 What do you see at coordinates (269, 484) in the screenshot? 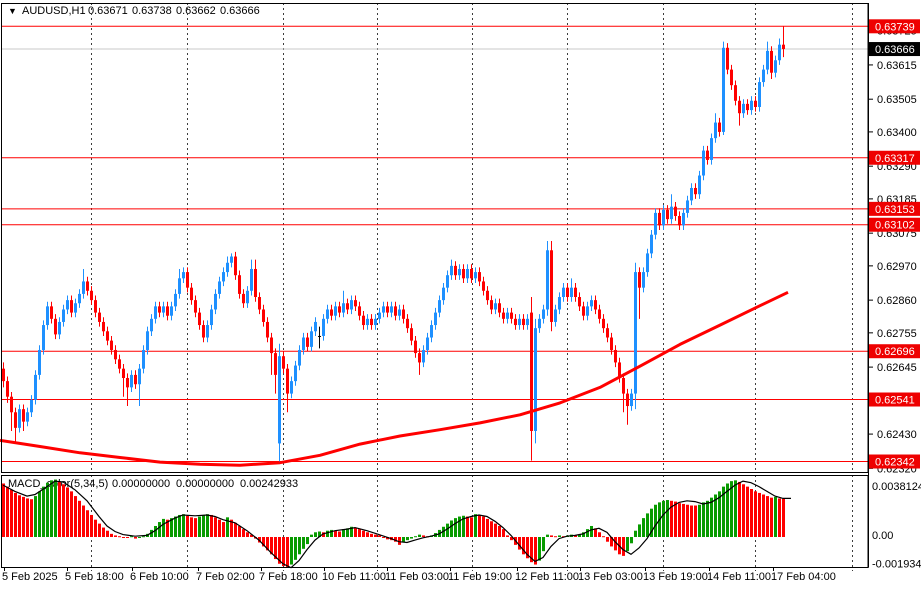
I see `macd-value-3: 0.00242933` at bounding box center [269, 484].